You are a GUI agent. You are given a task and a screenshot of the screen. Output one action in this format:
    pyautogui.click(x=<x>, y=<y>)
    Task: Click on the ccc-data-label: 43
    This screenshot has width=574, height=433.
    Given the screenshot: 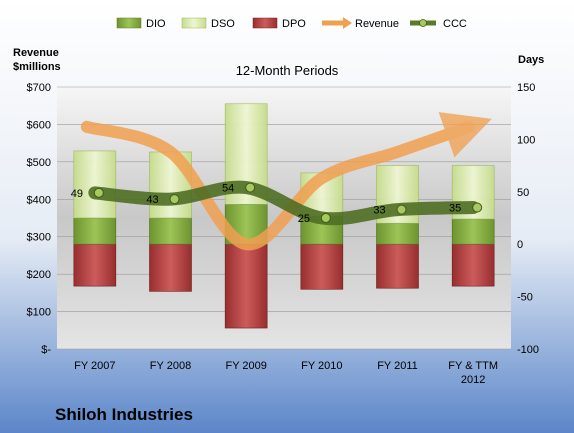 What is the action you would take?
    pyautogui.click(x=152, y=200)
    